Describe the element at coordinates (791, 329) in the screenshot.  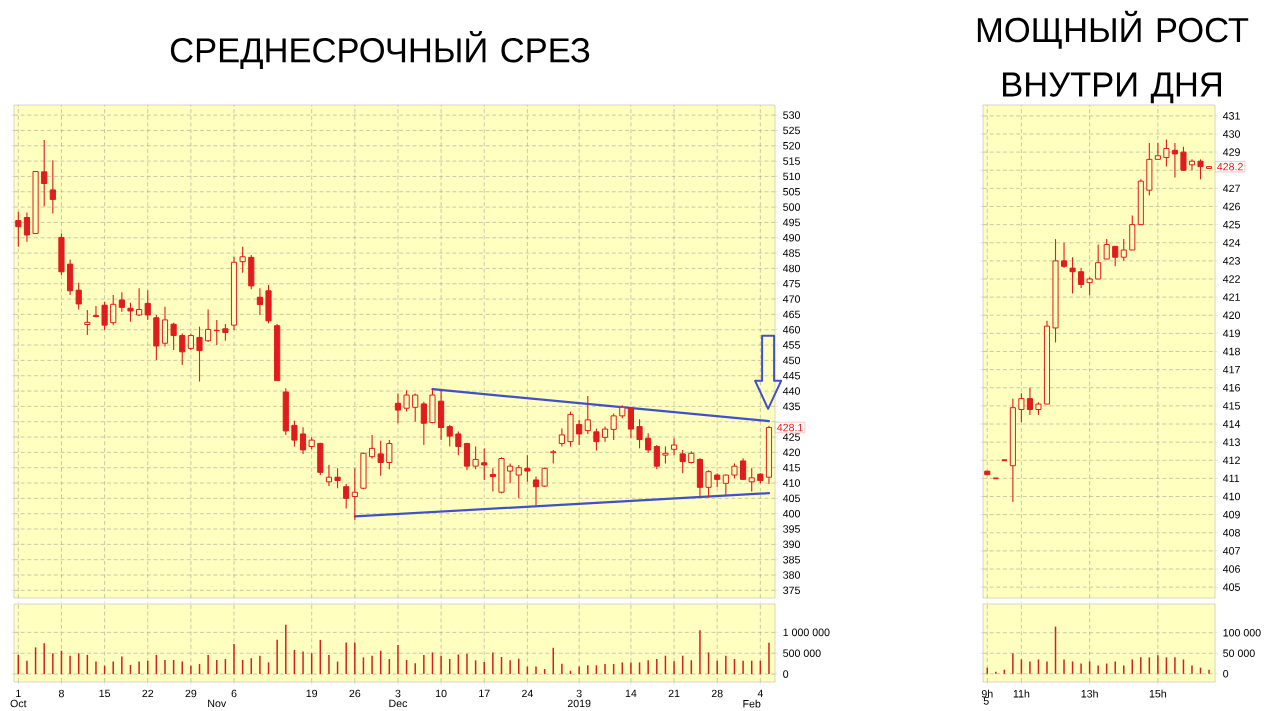
I see `y-tick-label: 460` at that location.